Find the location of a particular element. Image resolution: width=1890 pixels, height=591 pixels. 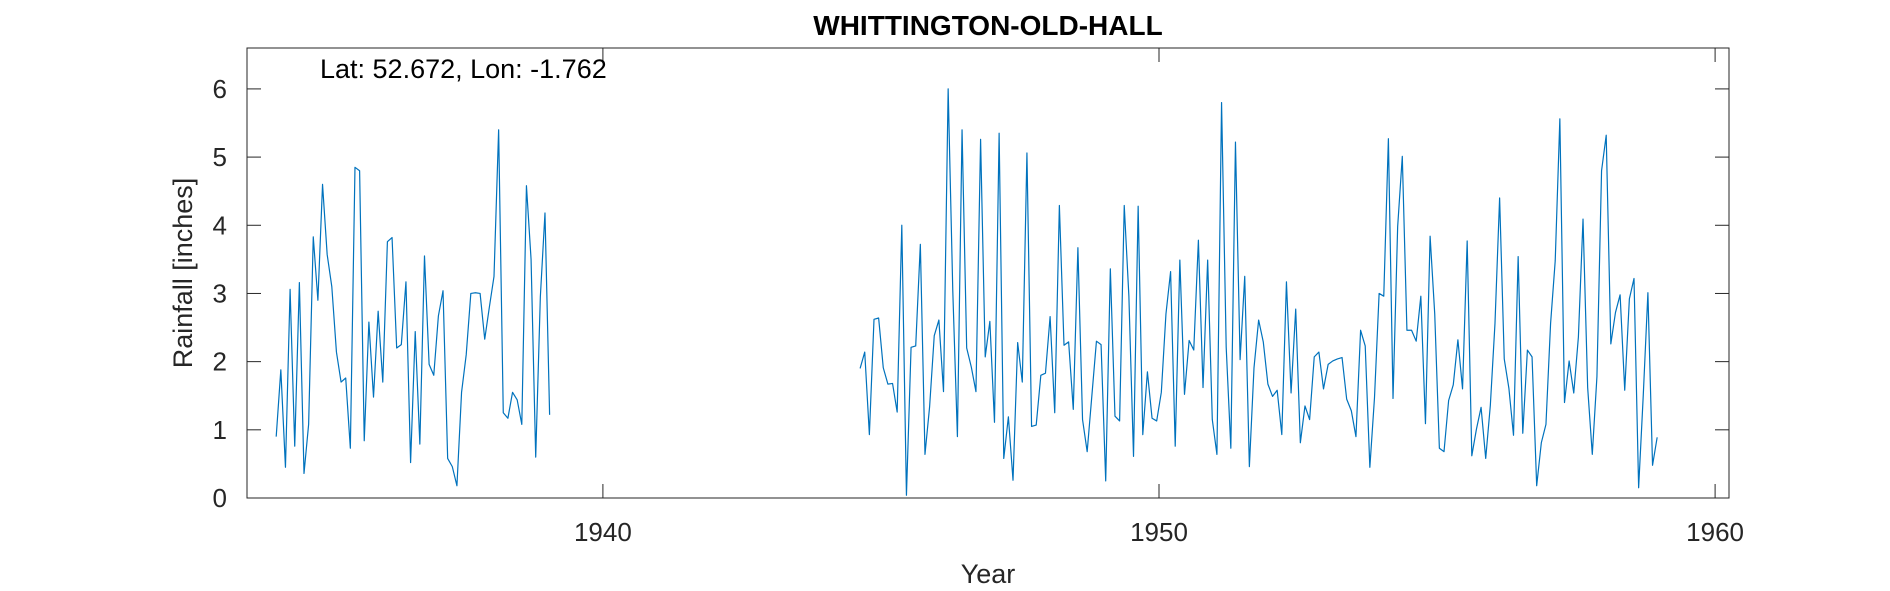

y-axis-label: Rainfall [inches] is located at coordinates (183, 273).